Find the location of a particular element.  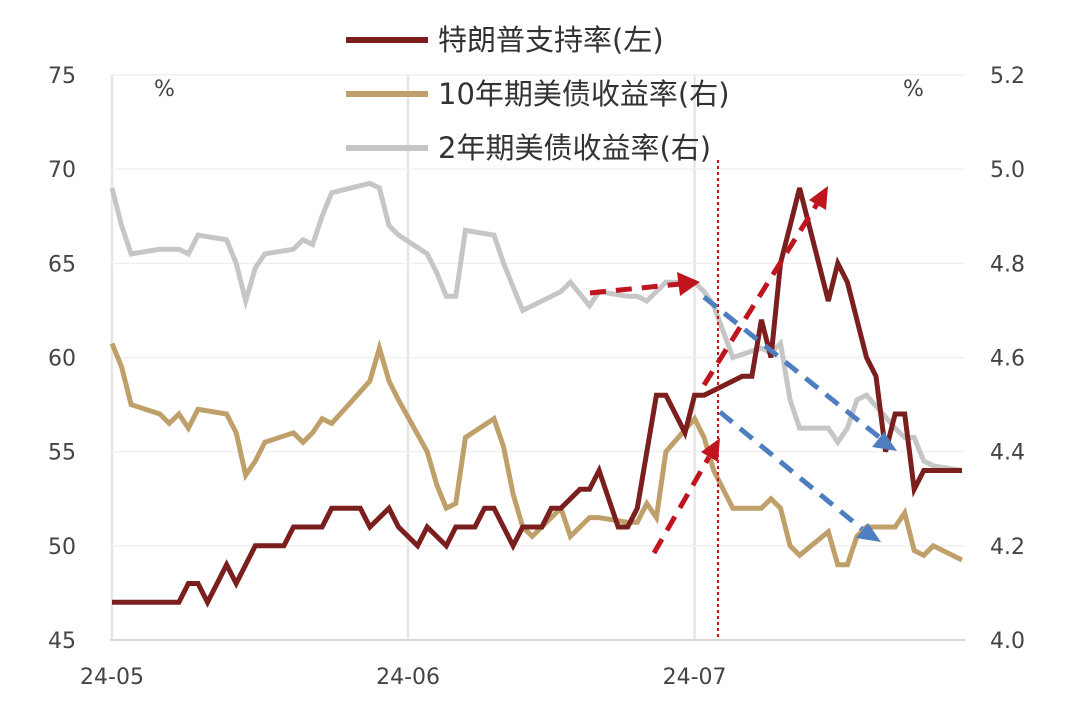

x-tick-label: 24-06 is located at coordinates (408, 677).